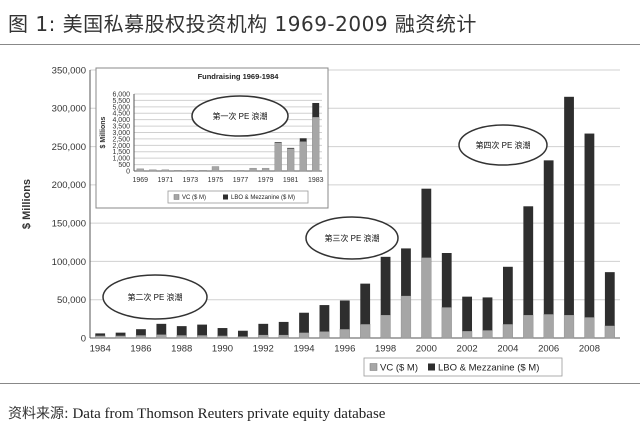  Describe the element at coordinates (507, 295) in the screenshot. I see `main-bar-lbo-2004` at that location.